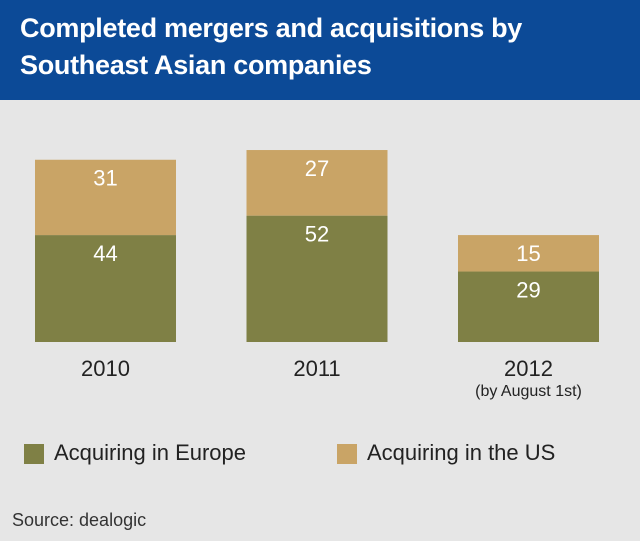  I want to click on x-tick-label: 2012, so click(528, 368).